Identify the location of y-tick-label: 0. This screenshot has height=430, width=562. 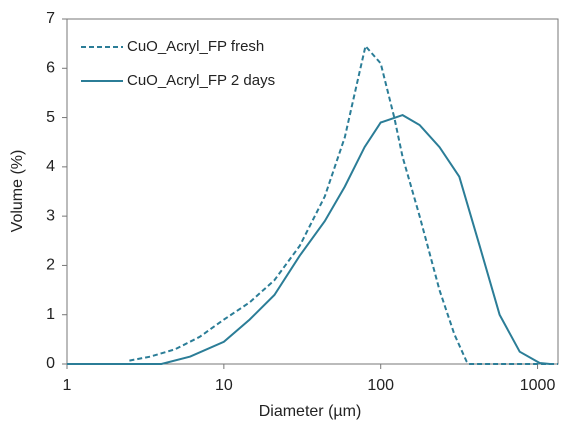
(50, 363).